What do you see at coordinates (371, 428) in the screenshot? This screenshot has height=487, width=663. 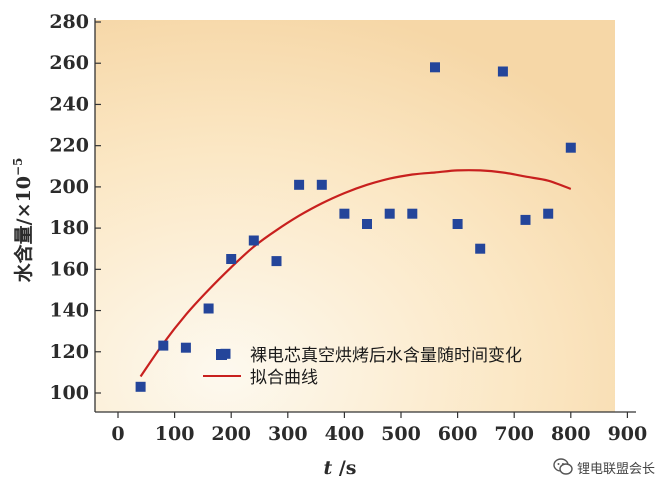 I see `x-axis: 0 100 200 300 400 500 600 700 800 900` at bounding box center [371, 428].